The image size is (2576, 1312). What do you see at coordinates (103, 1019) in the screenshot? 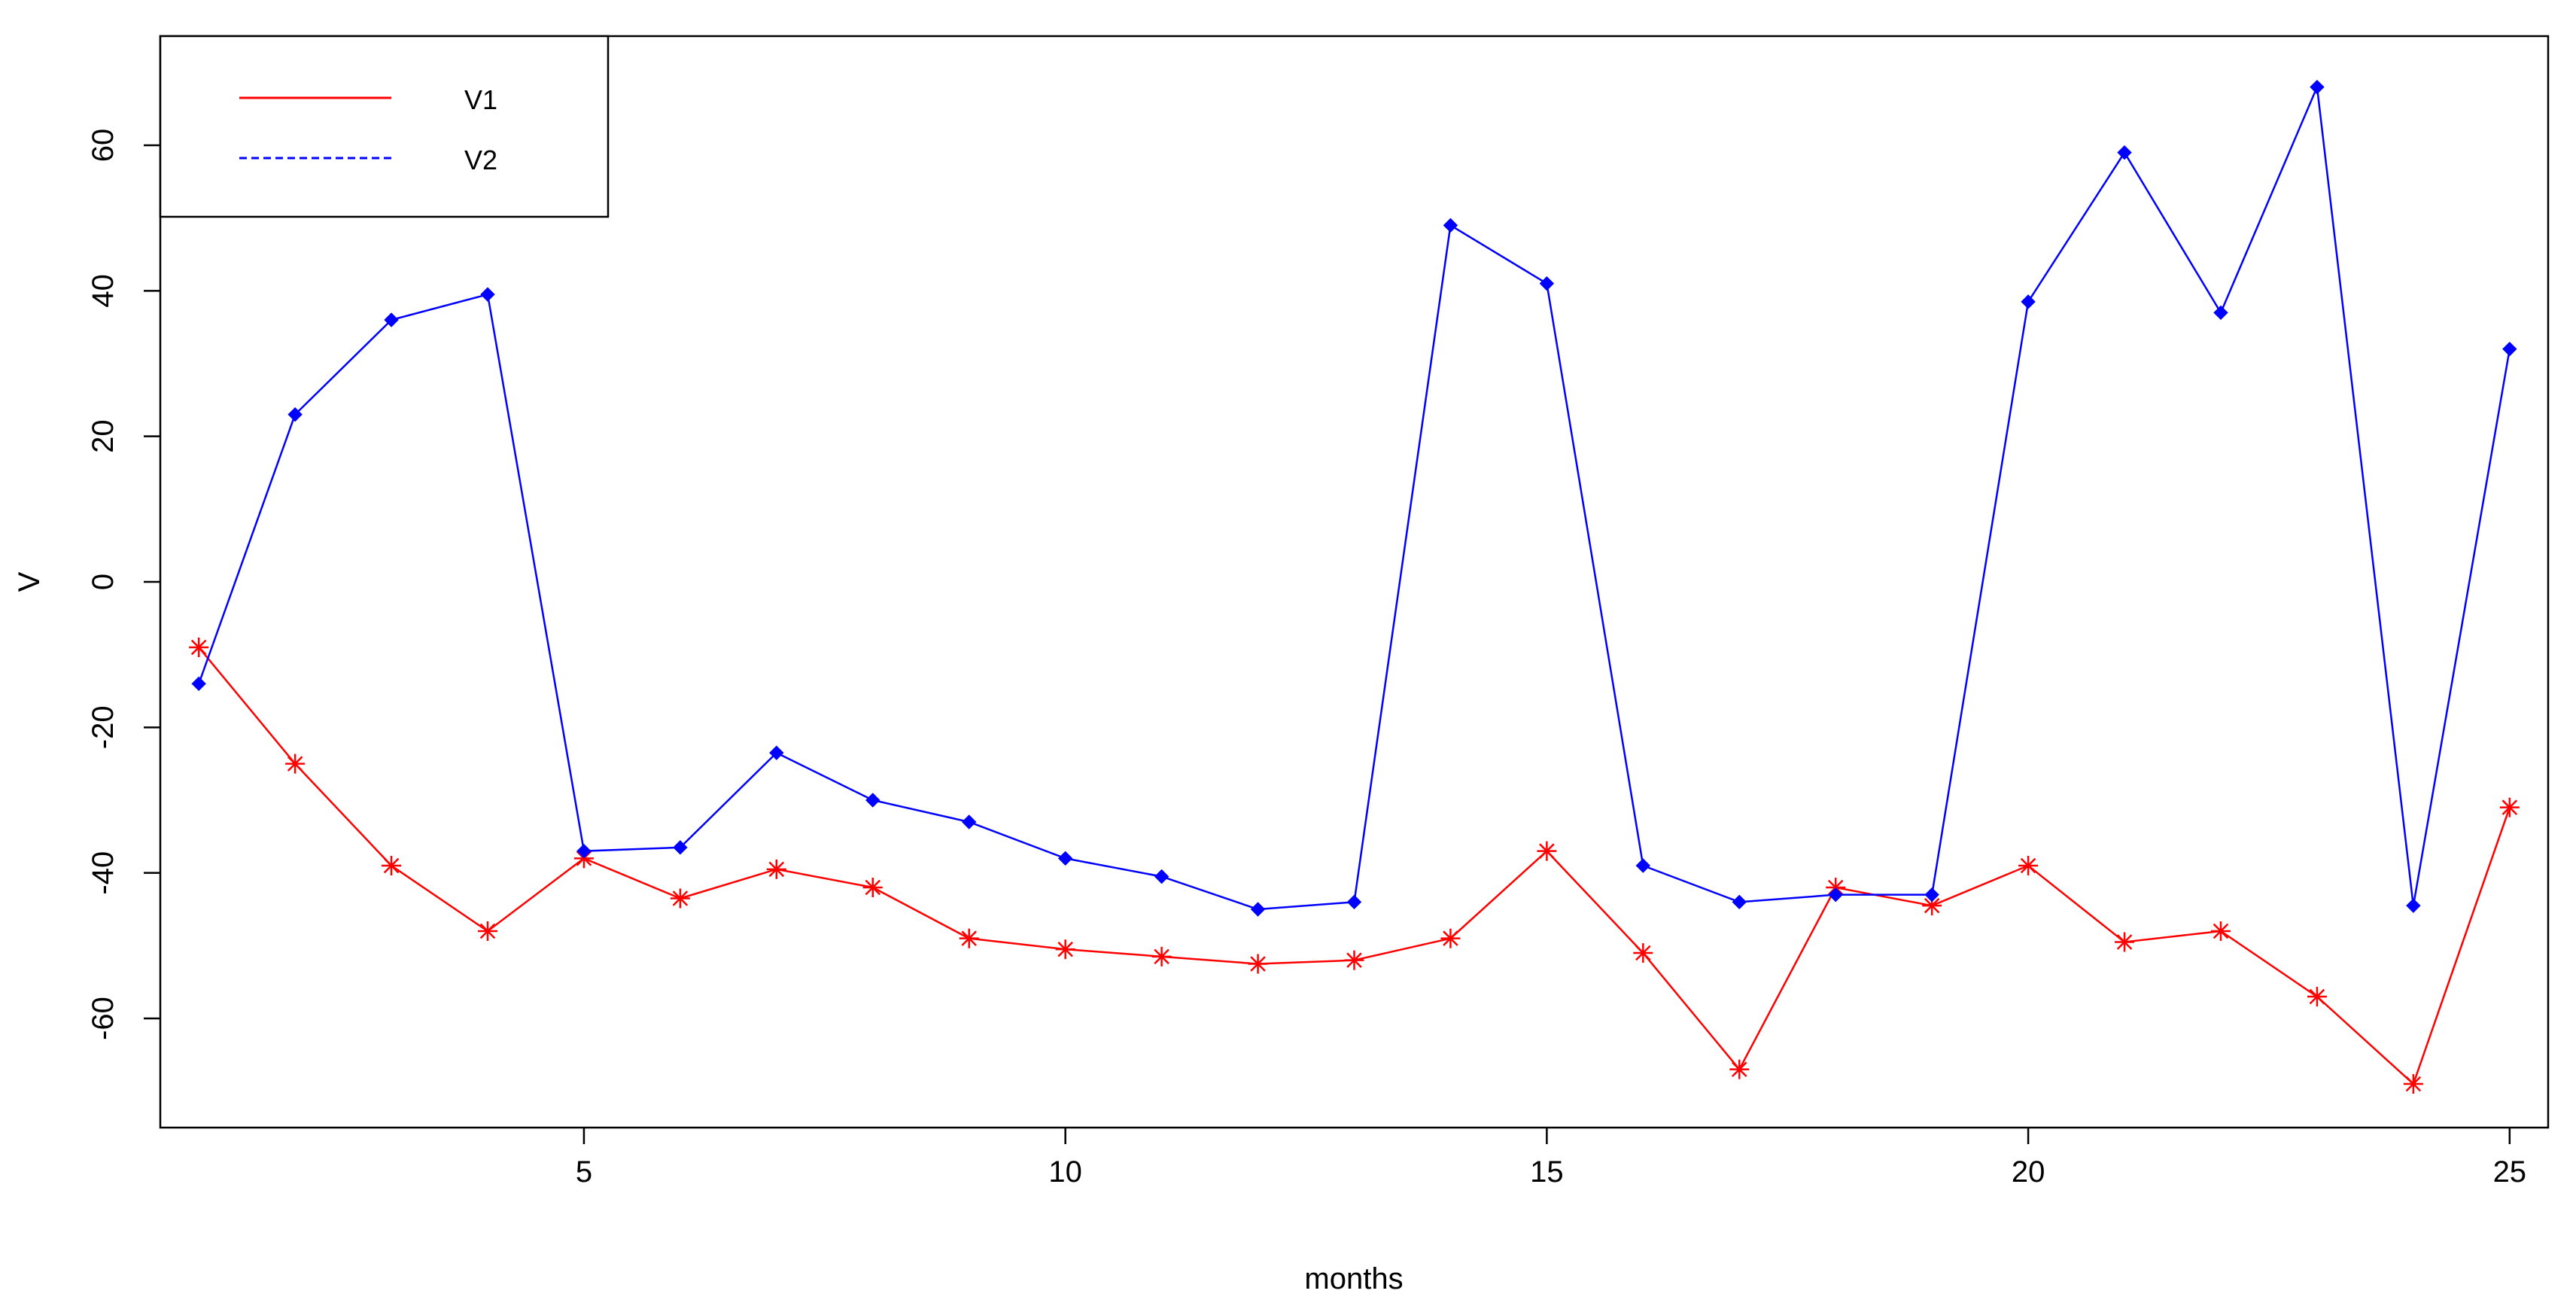
I see `y-tick-label: -60` at bounding box center [103, 1019].